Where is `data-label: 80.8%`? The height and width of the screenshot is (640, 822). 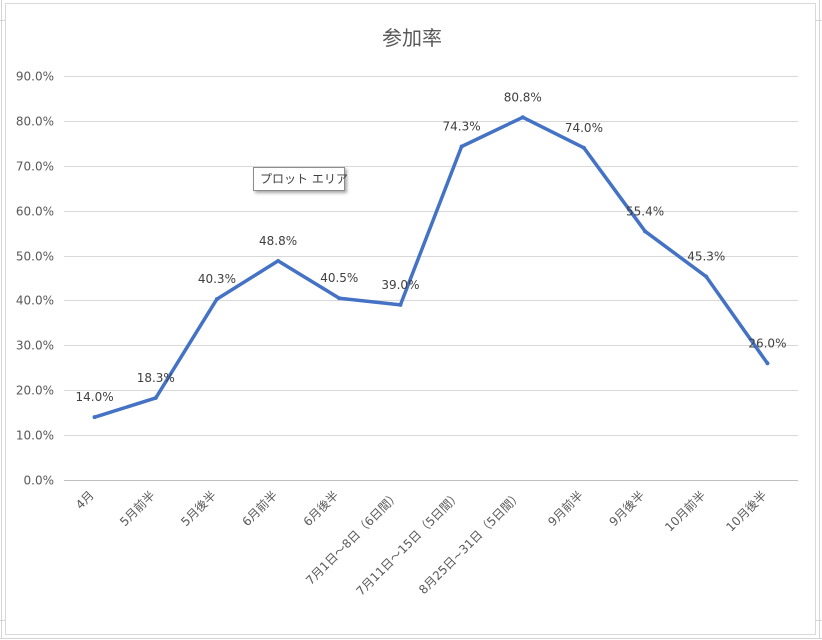 data-label: 80.8% is located at coordinates (523, 97).